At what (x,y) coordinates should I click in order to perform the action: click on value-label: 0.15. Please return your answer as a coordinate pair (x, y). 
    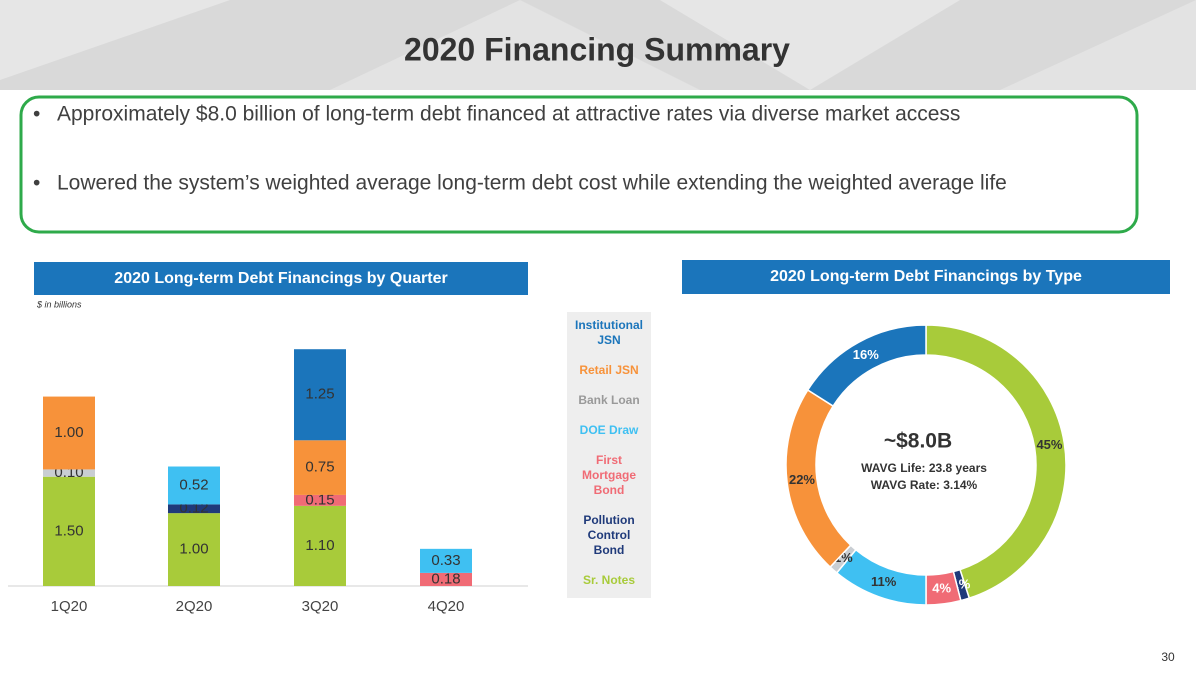
    Looking at the image, I should click on (319, 499).